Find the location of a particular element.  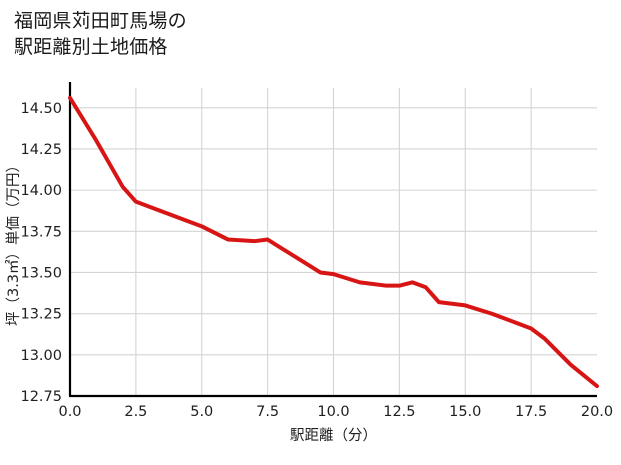

y-tick-label: 14.50 is located at coordinates (41, 109).